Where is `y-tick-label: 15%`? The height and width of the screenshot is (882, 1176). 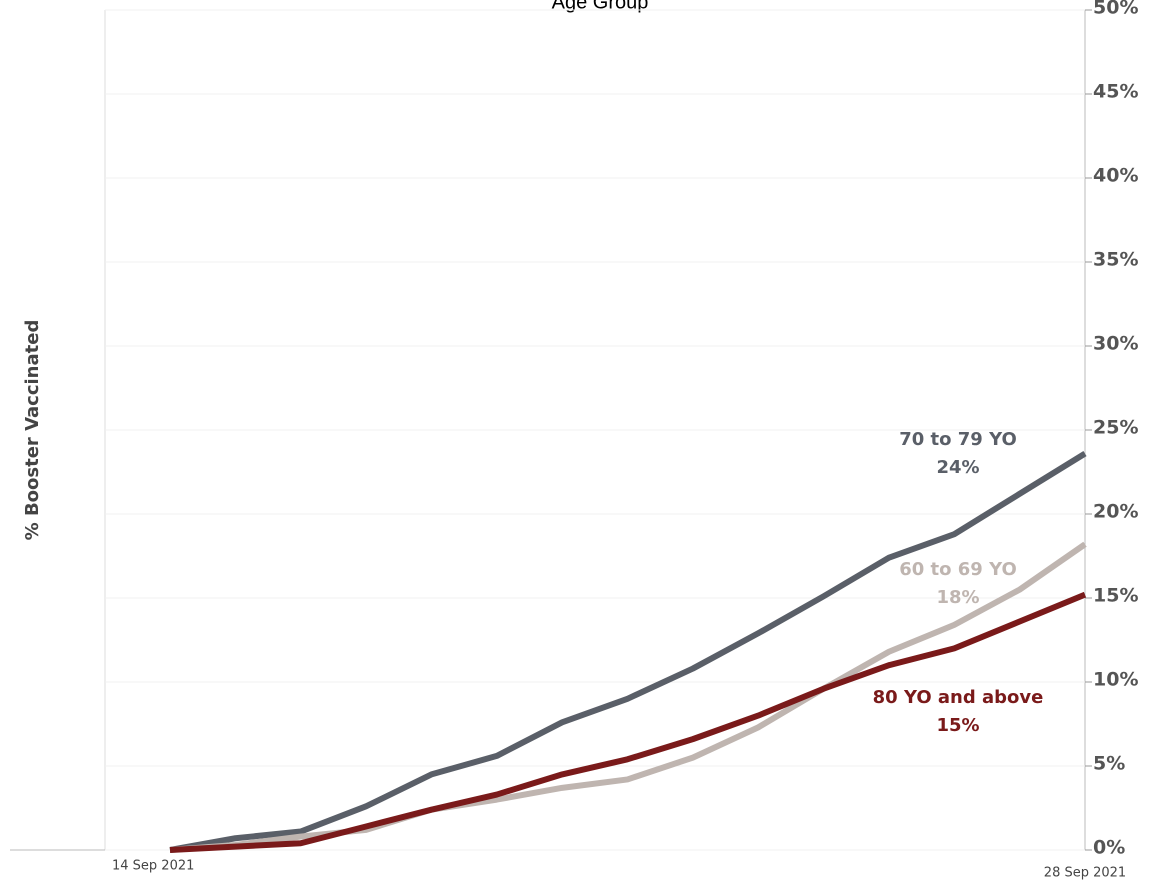
y-tick-label: 15% is located at coordinates (1115, 596).